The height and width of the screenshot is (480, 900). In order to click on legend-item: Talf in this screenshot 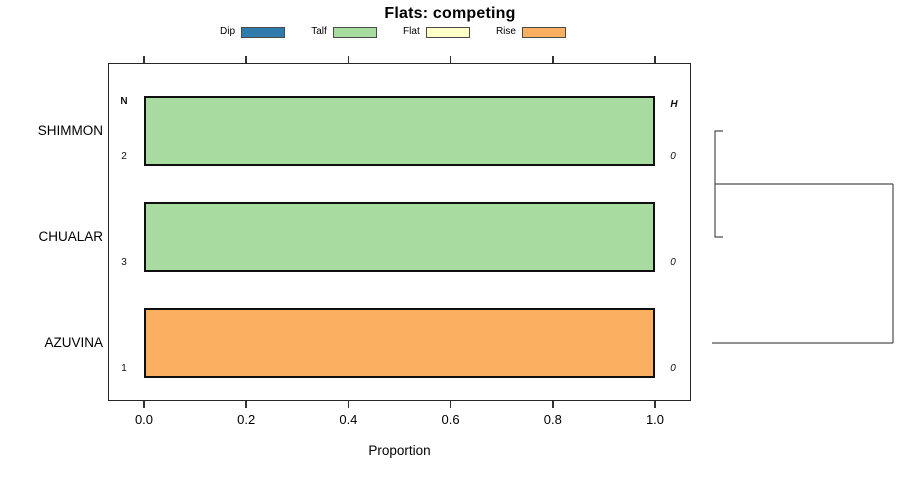, I will do `click(344, 32)`.